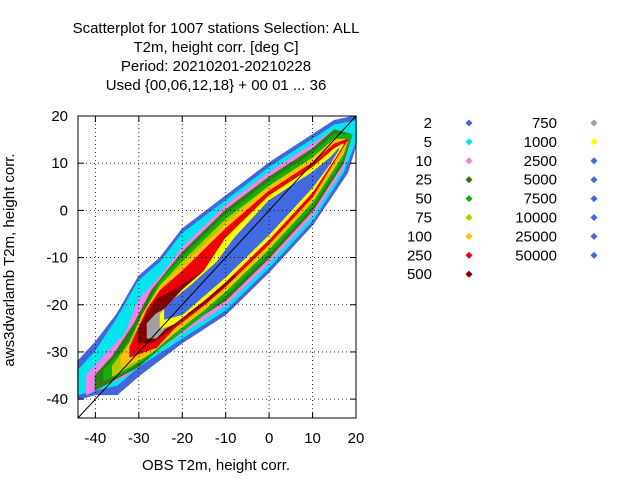 This screenshot has width=640, height=480. What do you see at coordinates (9, 259) in the screenshot?
I see `y-axis-label: aws3dvarlamb T2m, height corr.` at bounding box center [9, 259].